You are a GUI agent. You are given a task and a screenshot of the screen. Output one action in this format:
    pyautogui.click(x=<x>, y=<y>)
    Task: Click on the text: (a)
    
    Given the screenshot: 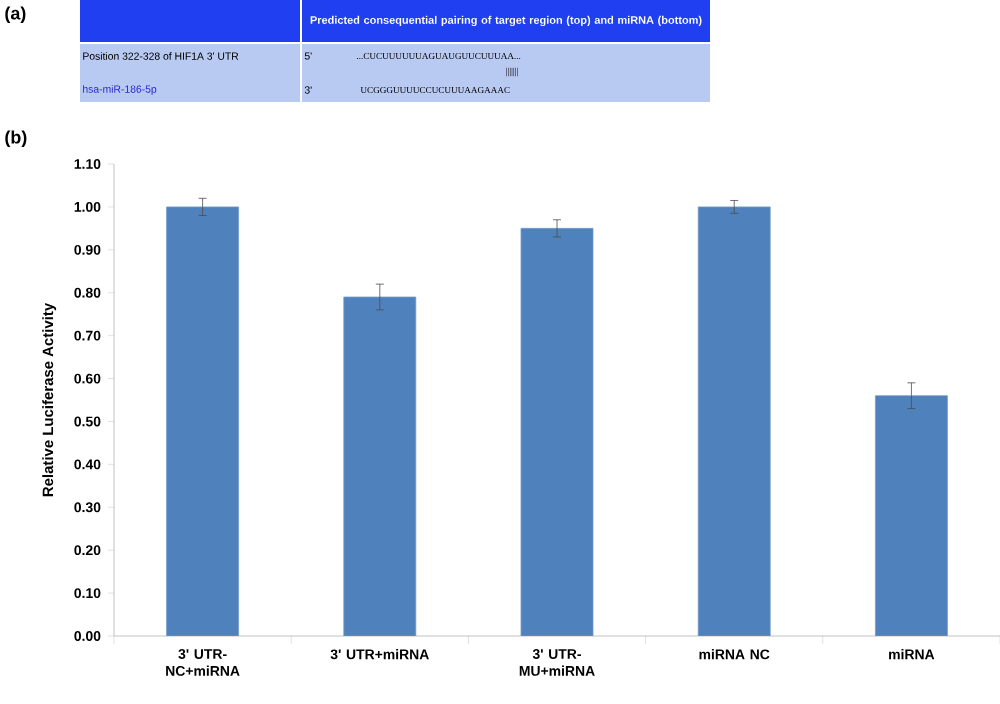 What is the action you would take?
    pyautogui.click(x=15, y=15)
    